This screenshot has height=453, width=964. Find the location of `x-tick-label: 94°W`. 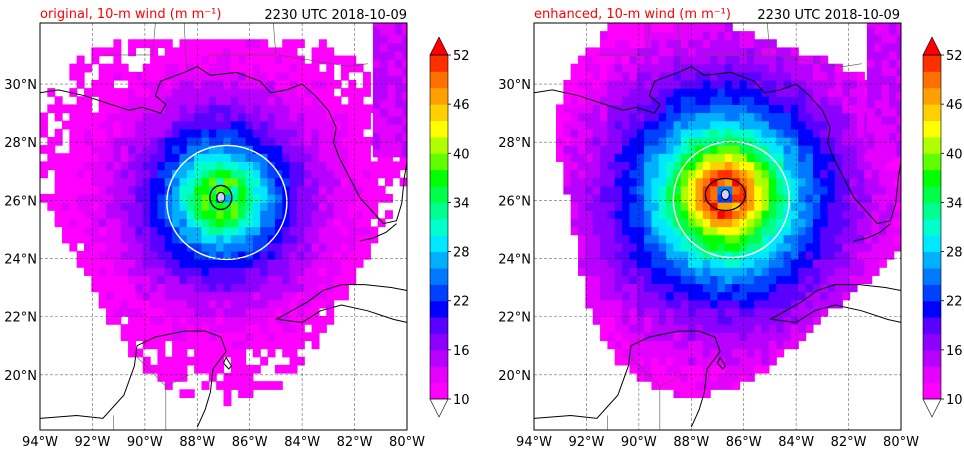

x-tick-label: 94°W is located at coordinates (534, 442).